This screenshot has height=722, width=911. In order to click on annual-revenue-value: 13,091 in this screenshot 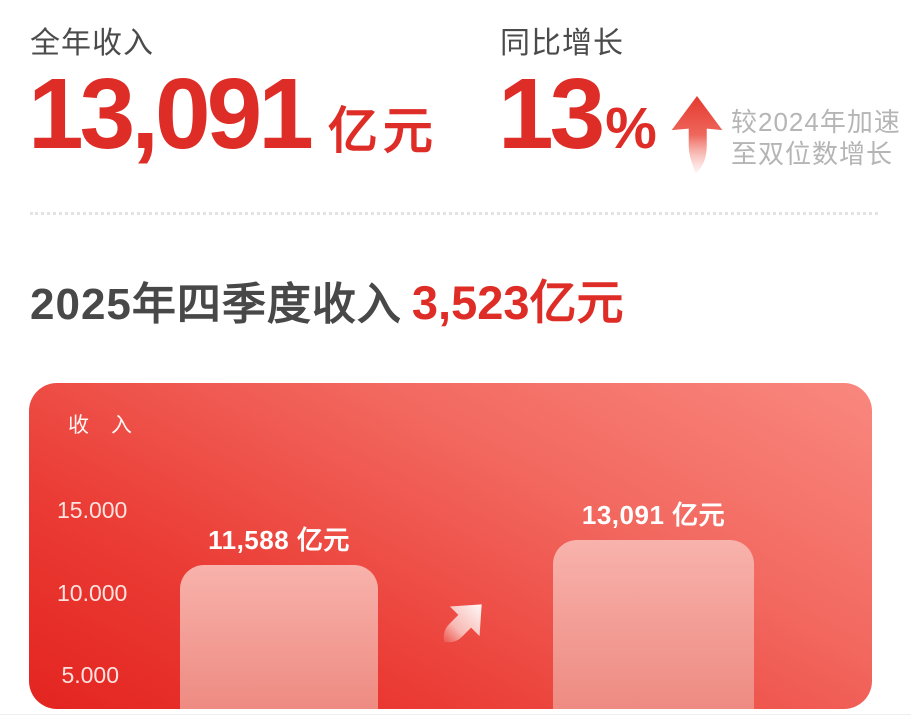, I will do `click(171, 114)`.